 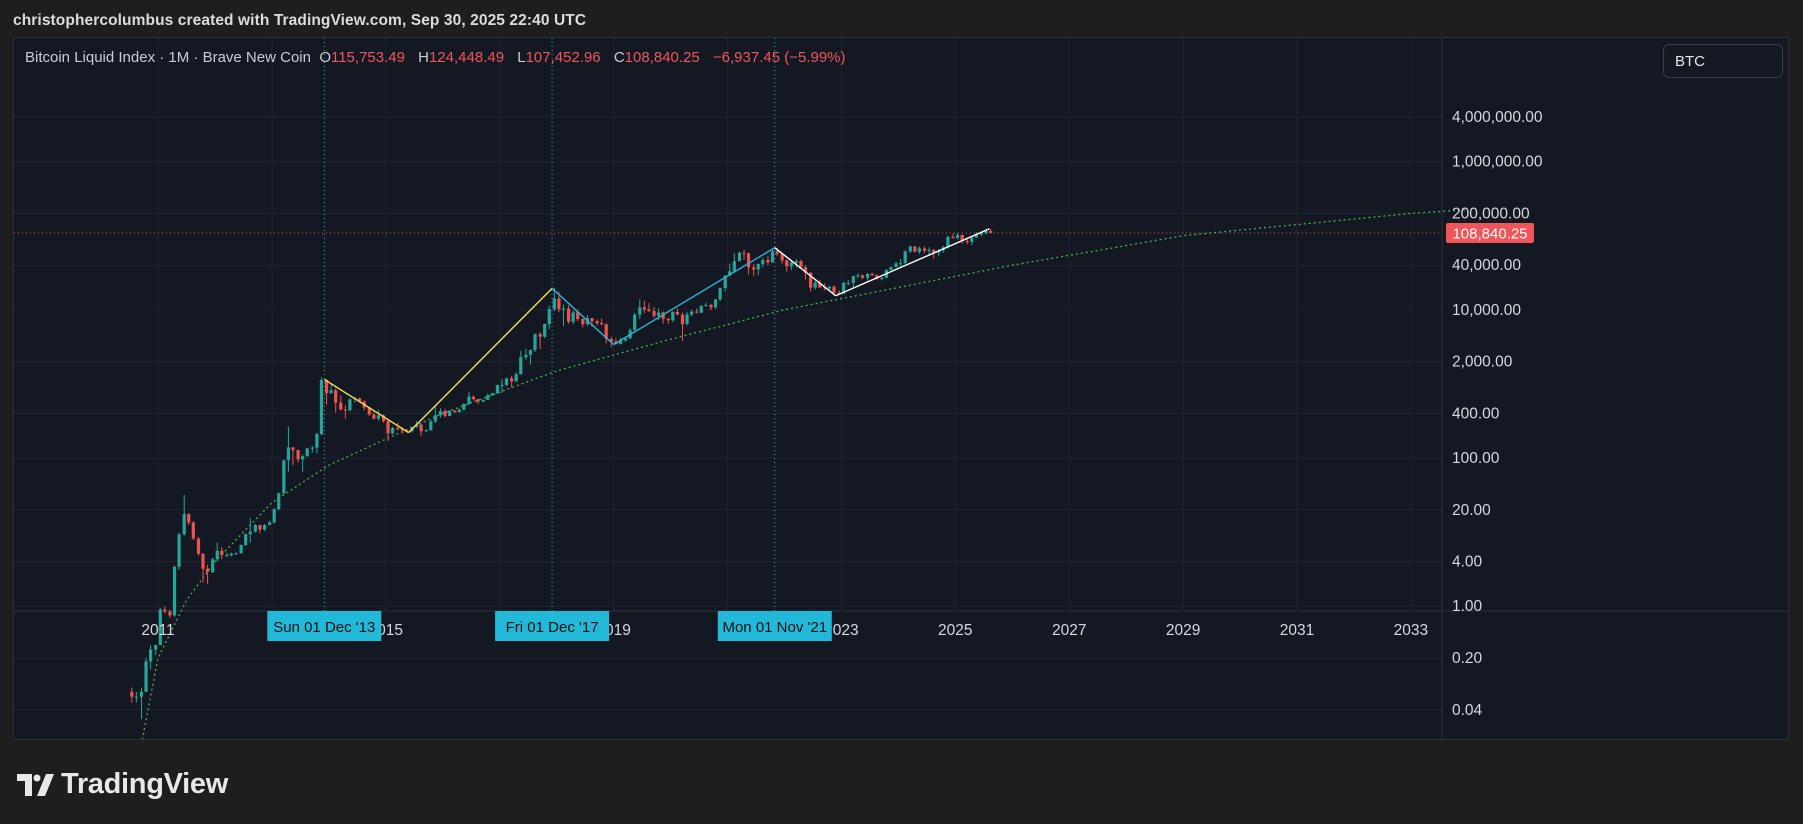 I want to click on time-tick-label: 2011, so click(x=157, y=630).